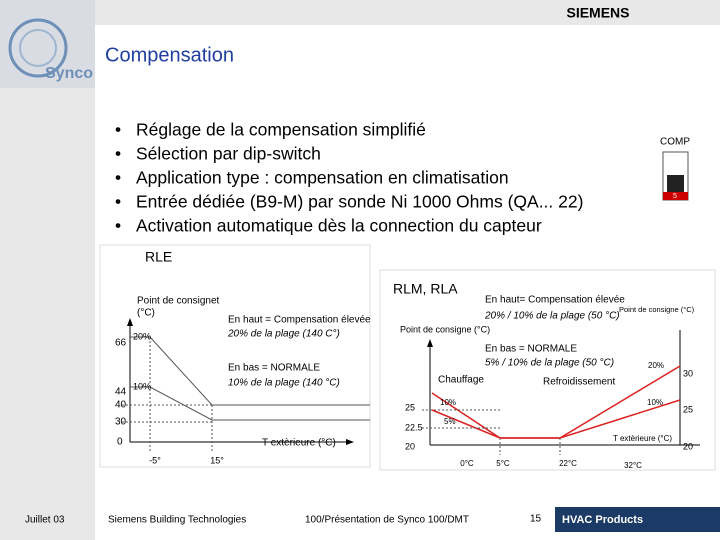 This screenshot has width=720, height=540. Describe the element at coordinates (579, 382) in the screenshot. I see `mode: Refroidissement` at that location.